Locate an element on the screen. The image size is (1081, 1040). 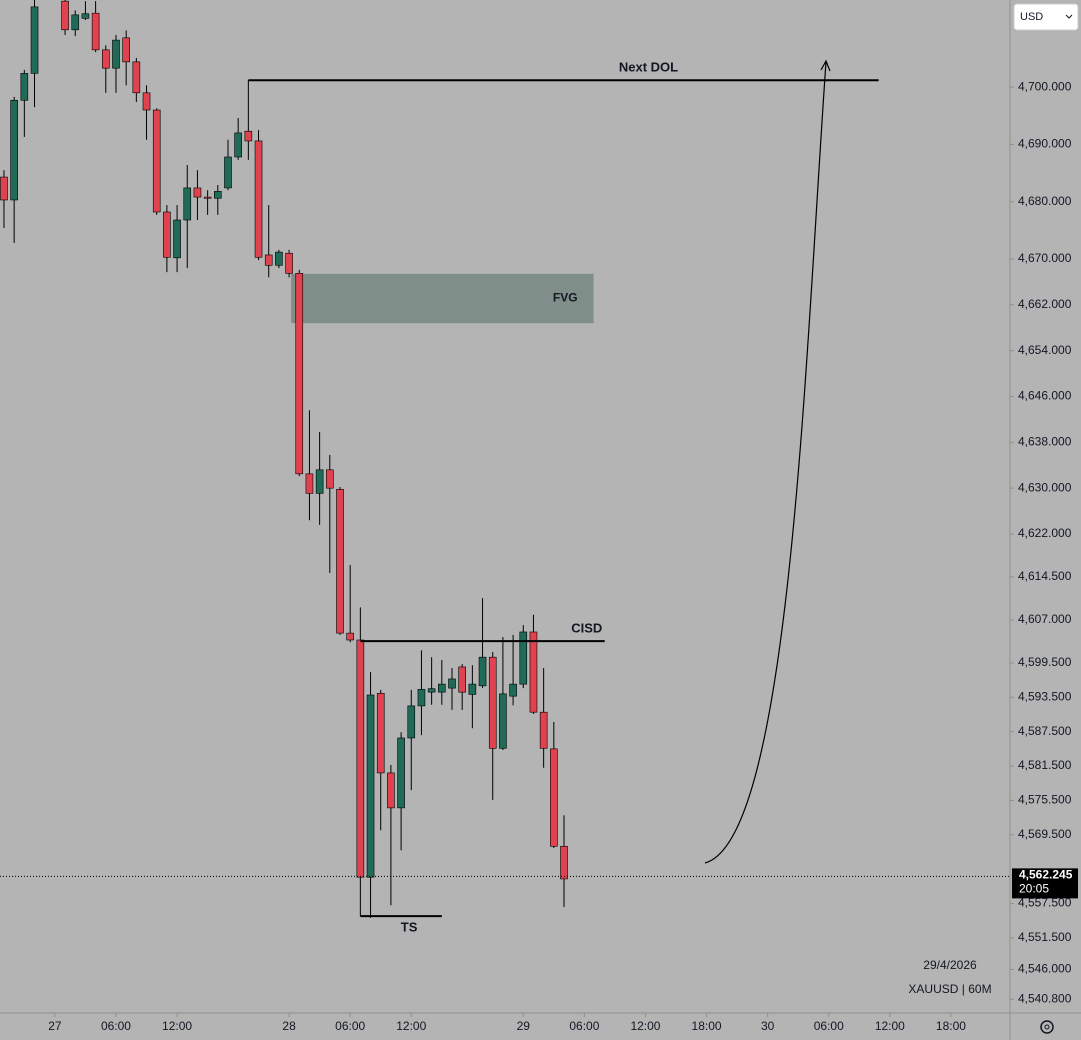
level-label: TS is located at coordinates (409, 927).